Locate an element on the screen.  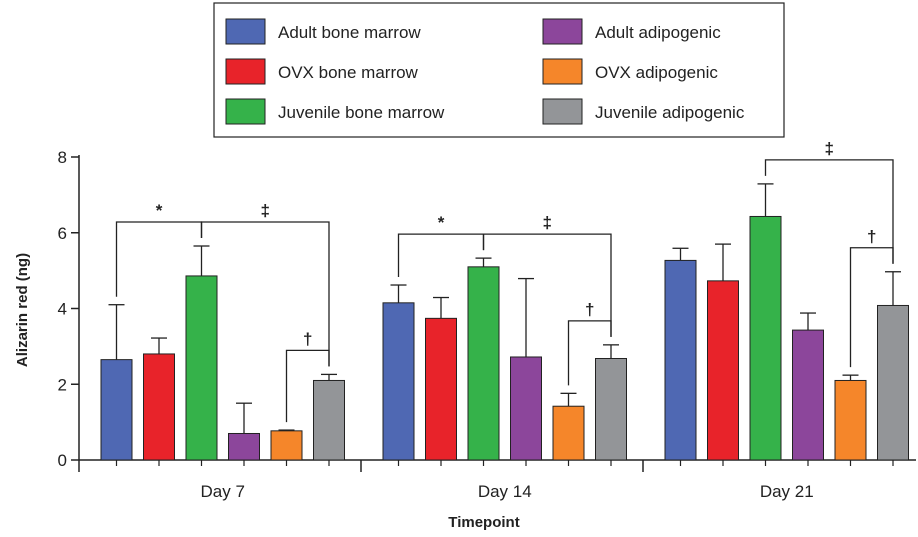
x-tick-label-day-21: Day 21 is located at coordinates (787, 491).